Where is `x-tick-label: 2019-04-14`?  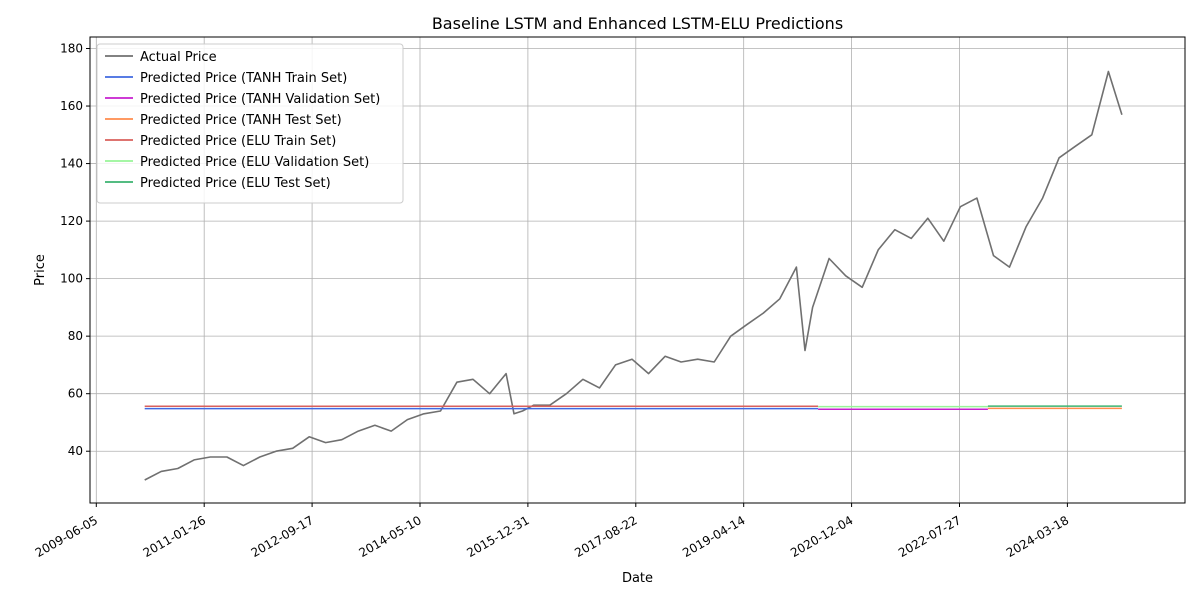
x-tick-label: 2019-04-14 is located at coordinates (713, 536).